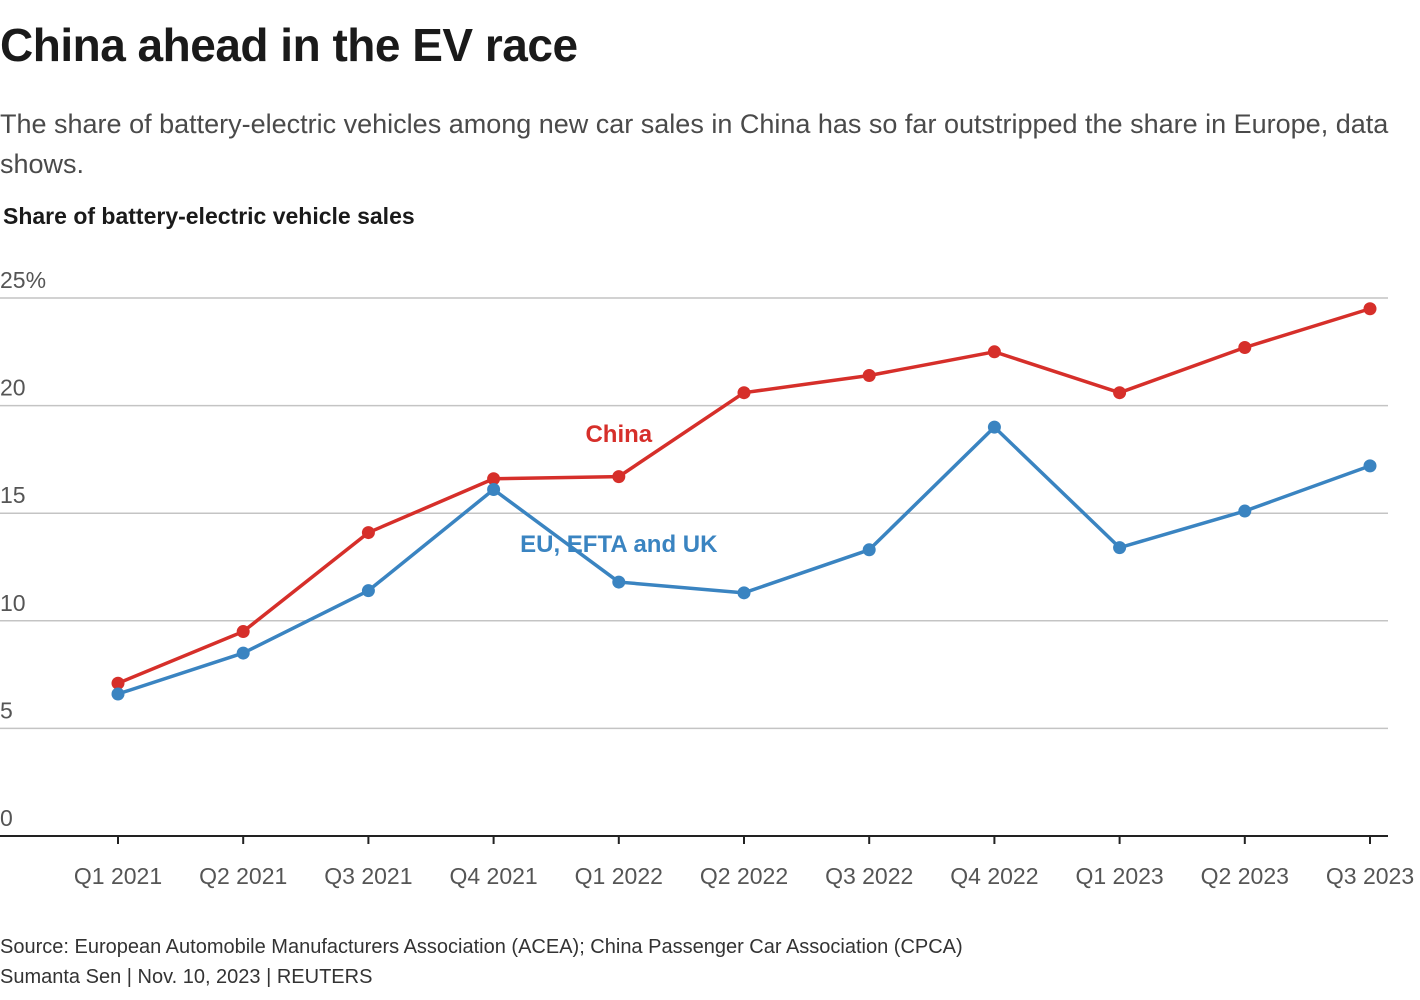 The width and height of the screenshot is (1420, 1000). I want to click on series-labels: China EU, EFTA and UK, so click(619, 489).